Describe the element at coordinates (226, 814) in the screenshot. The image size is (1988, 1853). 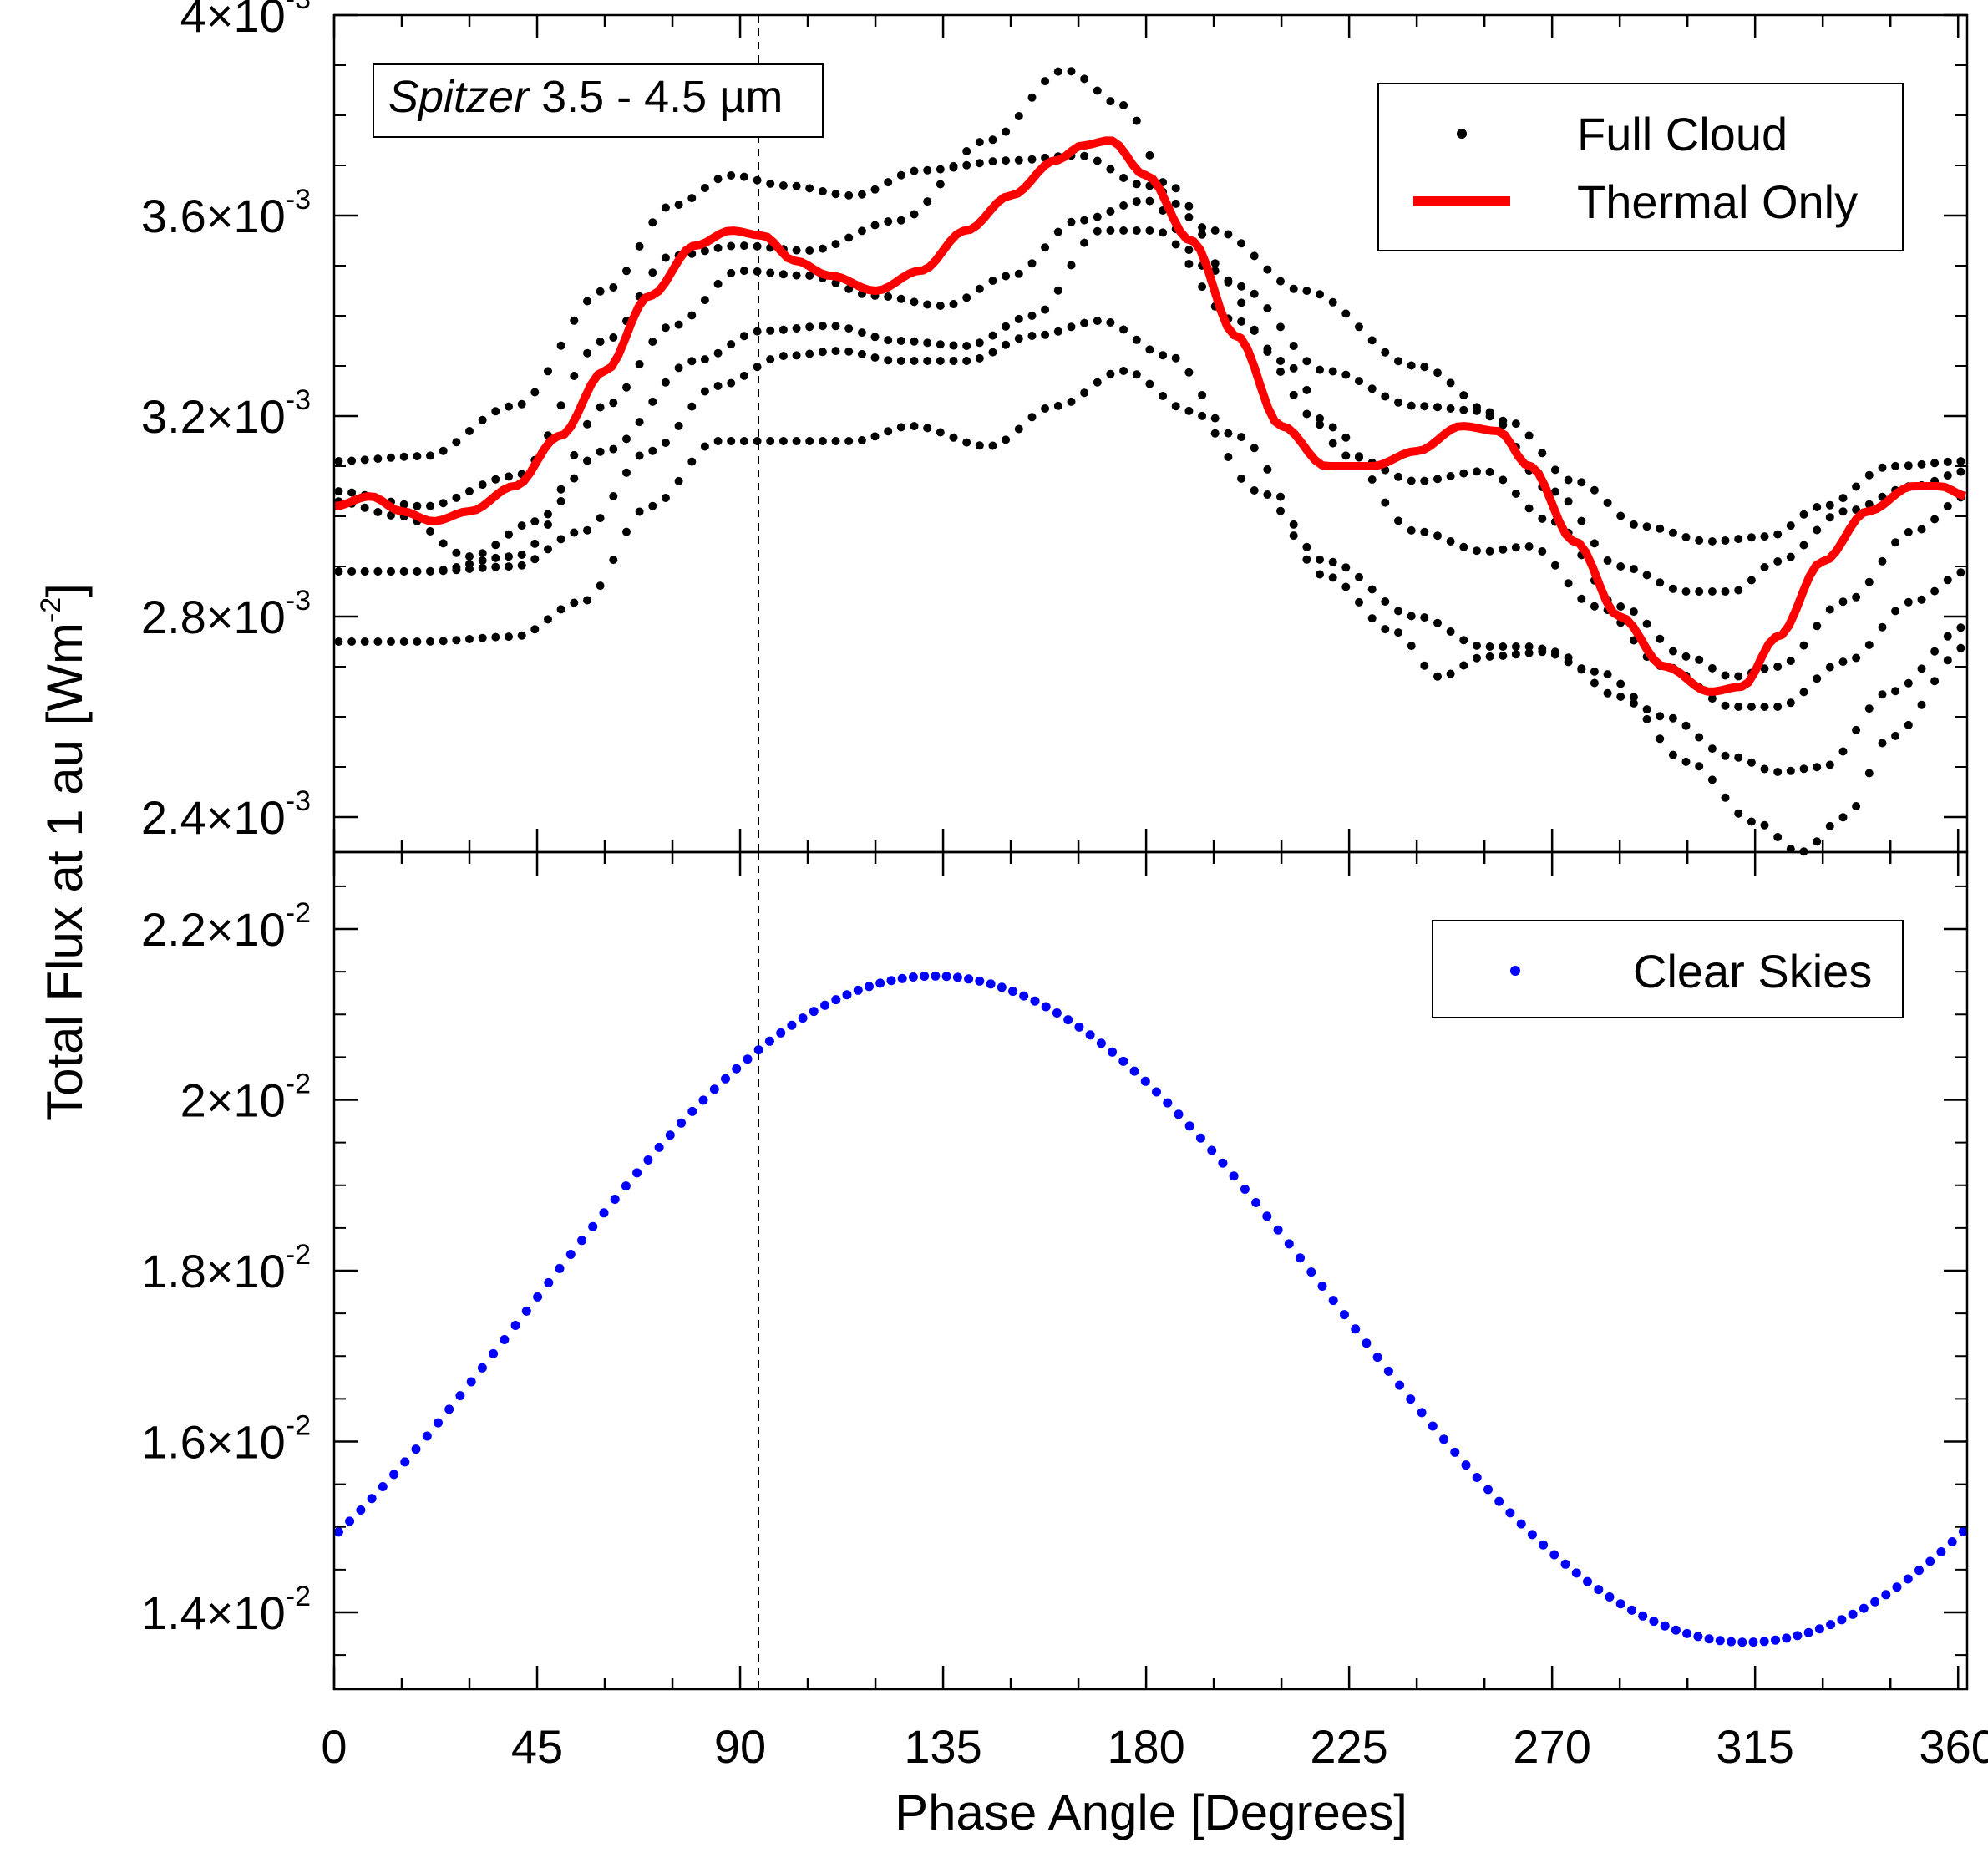
I see `ytick-label-top-0: 2.4×10⁻³` at that location.